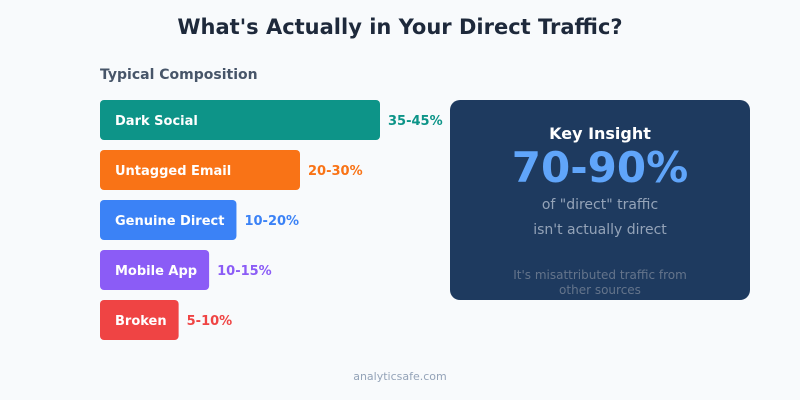 The width and height of the screenshot is (800, 400). I want to click on bar-category-label: Untagged Email, so click(173, 171).